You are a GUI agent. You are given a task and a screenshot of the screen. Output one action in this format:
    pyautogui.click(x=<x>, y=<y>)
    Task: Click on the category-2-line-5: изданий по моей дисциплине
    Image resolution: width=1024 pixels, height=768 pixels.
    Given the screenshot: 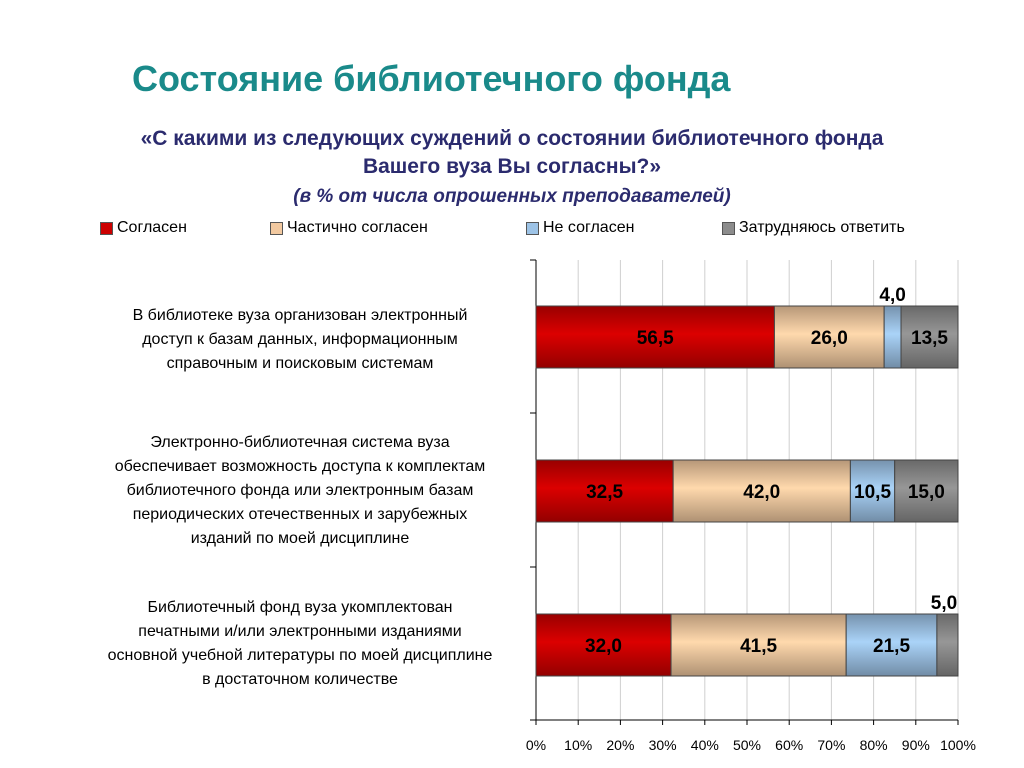 What is the action you would take?
    pyautogui.click(x=300, y=538)
    